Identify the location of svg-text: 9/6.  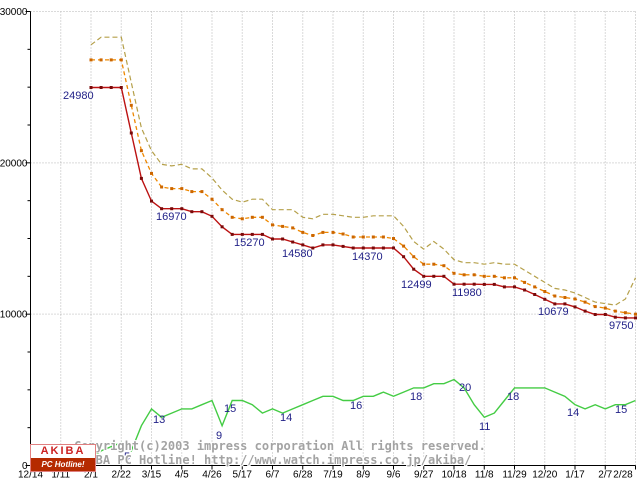
(394, 475).